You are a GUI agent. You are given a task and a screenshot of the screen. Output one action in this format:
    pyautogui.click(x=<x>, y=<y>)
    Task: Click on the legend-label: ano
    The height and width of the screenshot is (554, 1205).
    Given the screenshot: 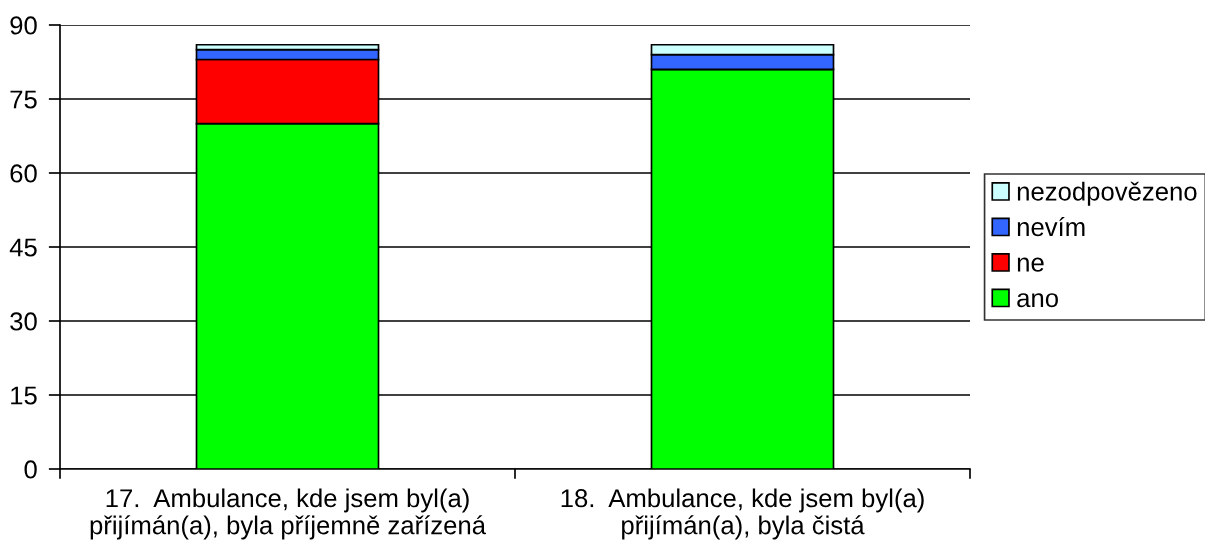 What is the action you would take?
    pyautogui.click(x=1037, y=300)
    